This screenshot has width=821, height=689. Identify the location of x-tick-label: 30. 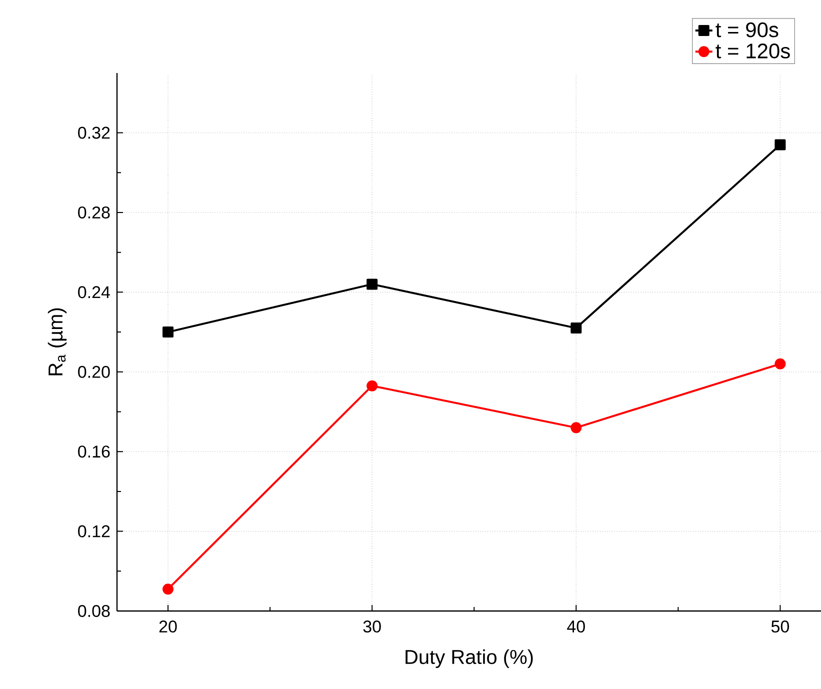
(372, 626).